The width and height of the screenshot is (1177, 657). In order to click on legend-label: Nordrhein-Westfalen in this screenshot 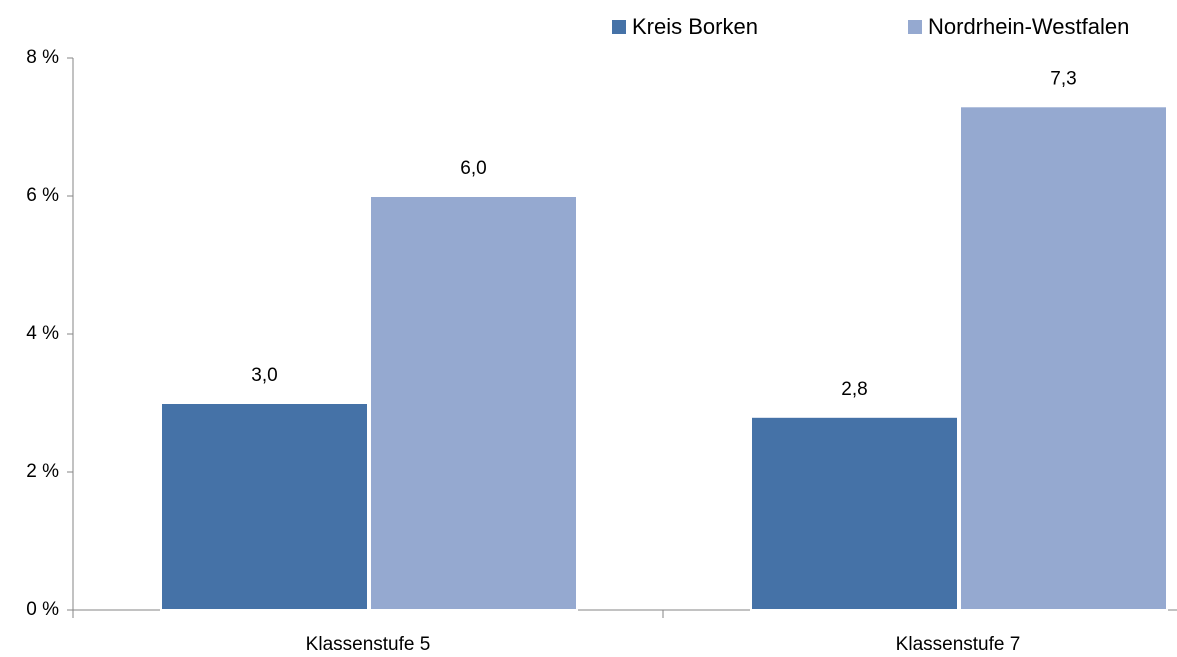, I will do `click(1028, 26)`.